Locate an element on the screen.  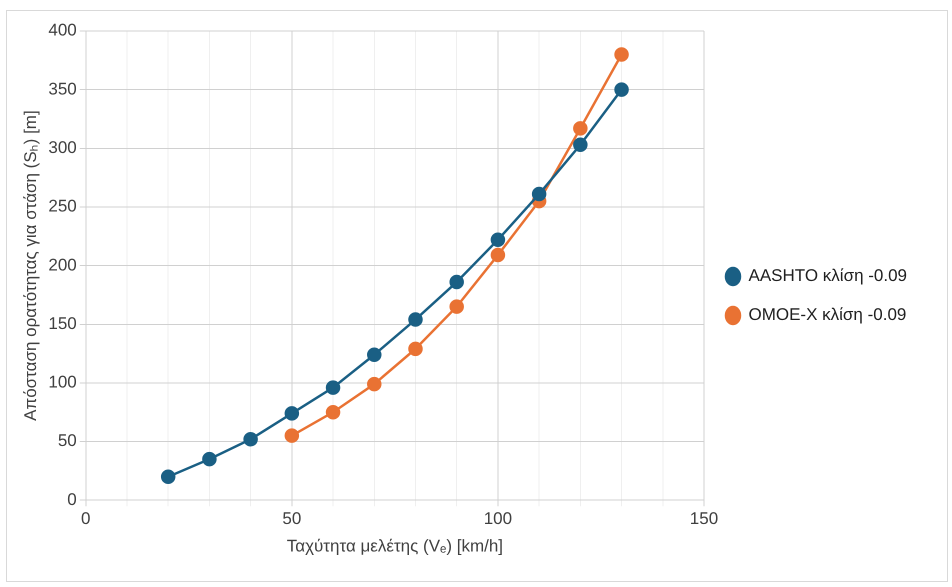
legend-label: AASHTO κλίση -0.09 is located at coordinates (828, 276).